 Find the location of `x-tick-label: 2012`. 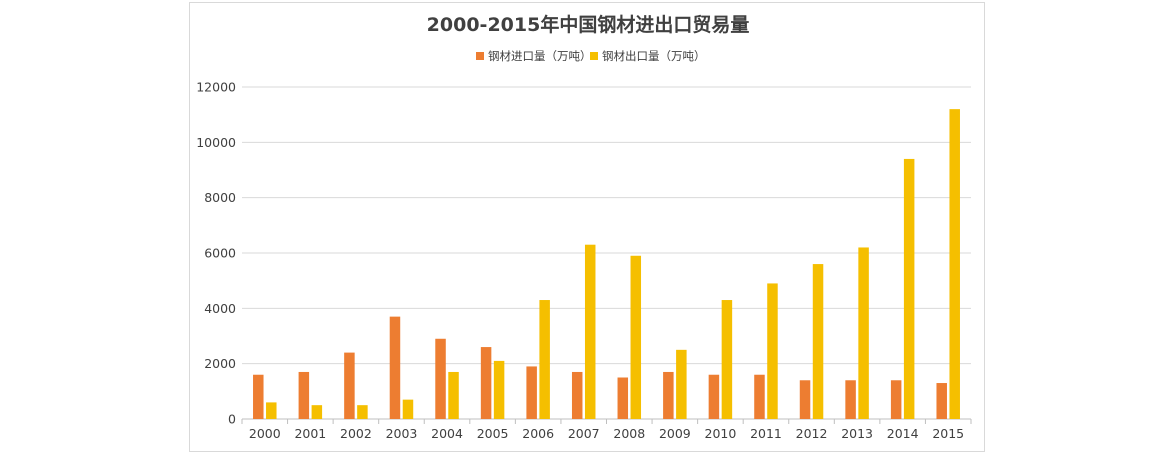

x-tick-label: 2012 is located at coordinates (812, 433).